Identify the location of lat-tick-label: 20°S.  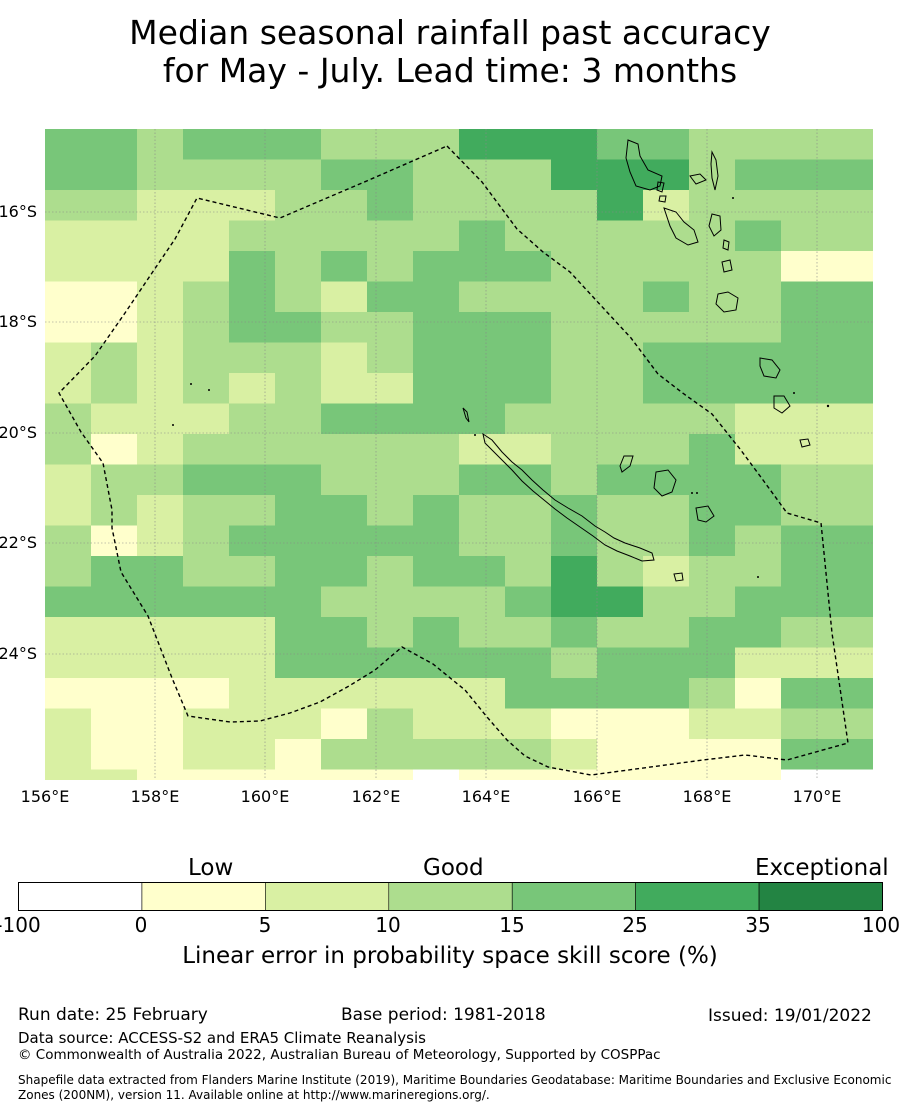
(18, 432).